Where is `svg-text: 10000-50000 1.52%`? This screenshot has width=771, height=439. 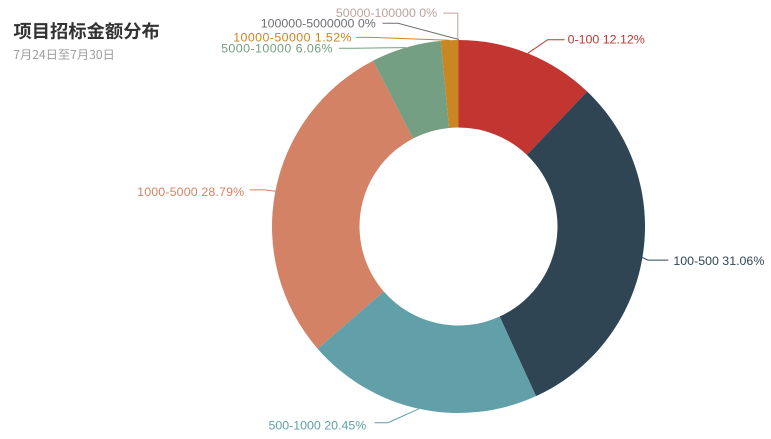
svg-text: 10000-50000 1.52% is located at coordinates (292, 37).